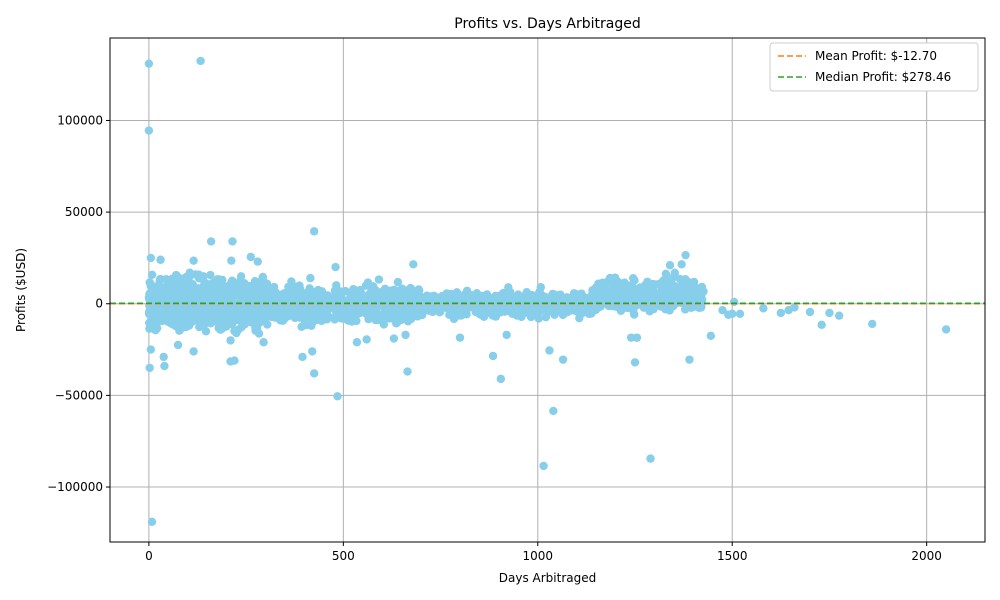 The height and width of the screenshot is (600, 1000). What do you see at coordinates (732, 556) in the screenshot?
I see `x-tick-label: 1500` at bounding box center [732, 556].